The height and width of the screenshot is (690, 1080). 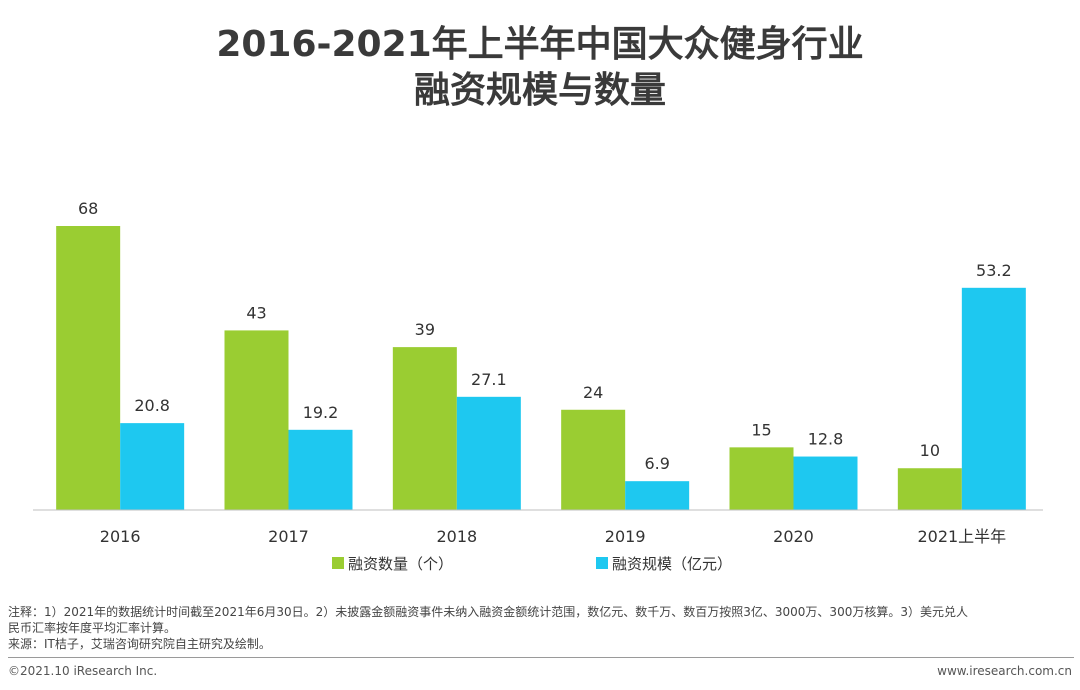 What do you see at coordinates (321, 412) in the screenshot?
I see `data-label-amount-1: 19.2` at bounding box center [321, 412].